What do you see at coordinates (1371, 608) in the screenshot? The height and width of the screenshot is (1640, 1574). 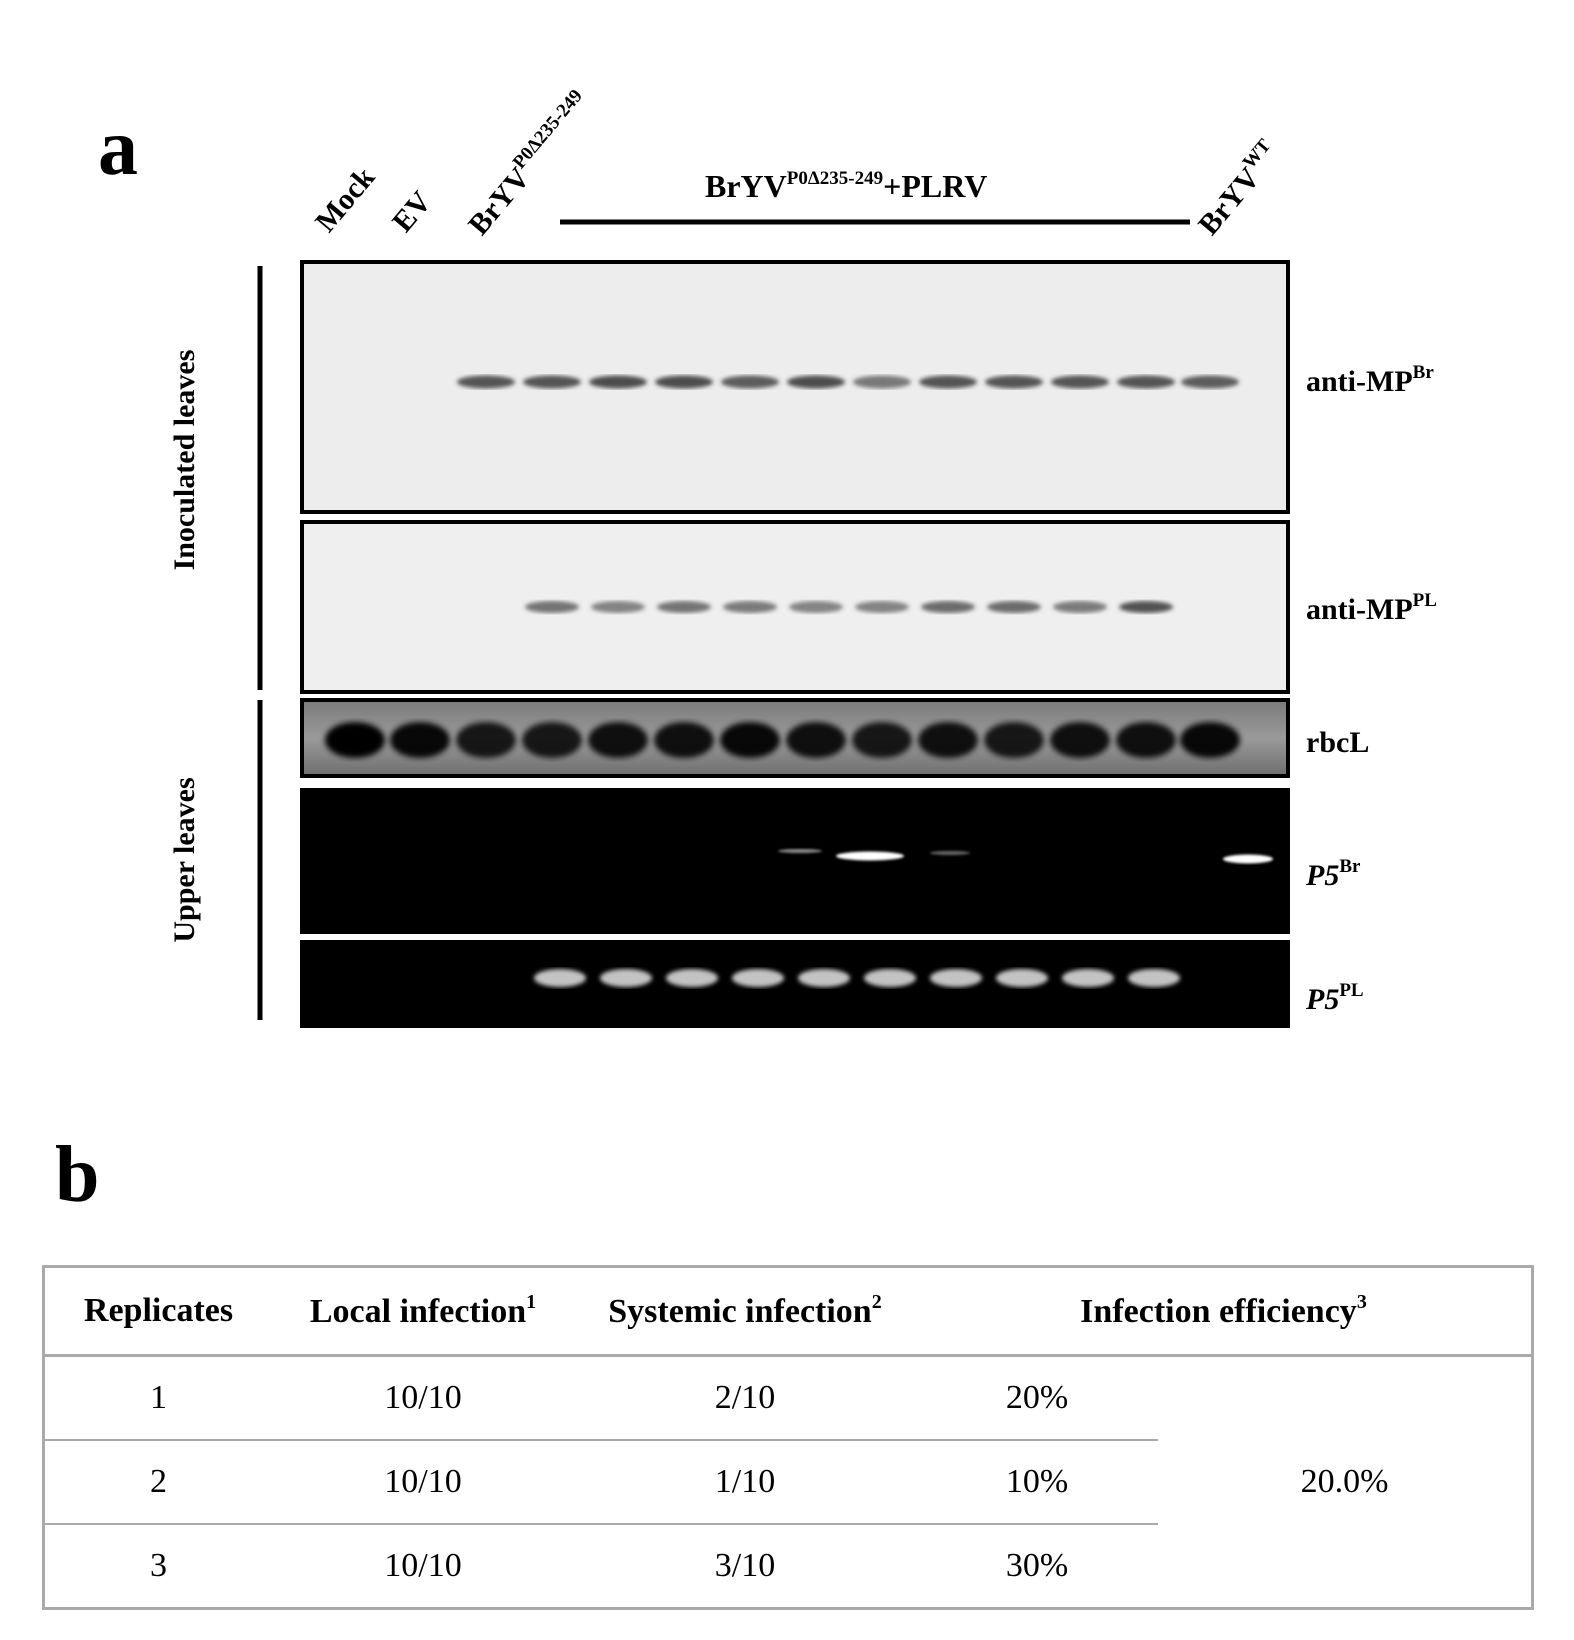 I see `row-label-anti-mp-pl: anti-MPPL` at bounding box center [1371, 608].